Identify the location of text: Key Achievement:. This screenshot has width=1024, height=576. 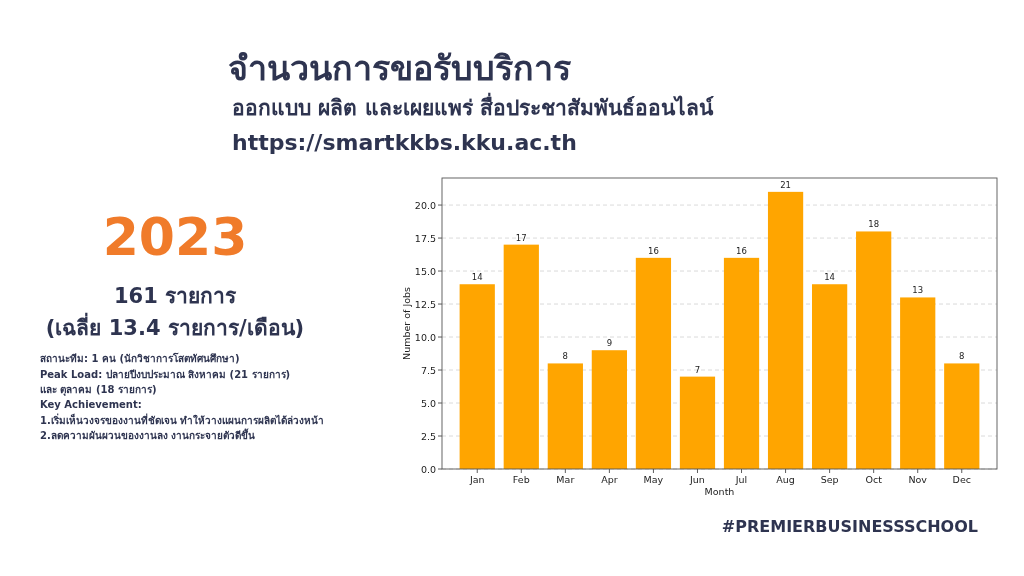
(91, 404).